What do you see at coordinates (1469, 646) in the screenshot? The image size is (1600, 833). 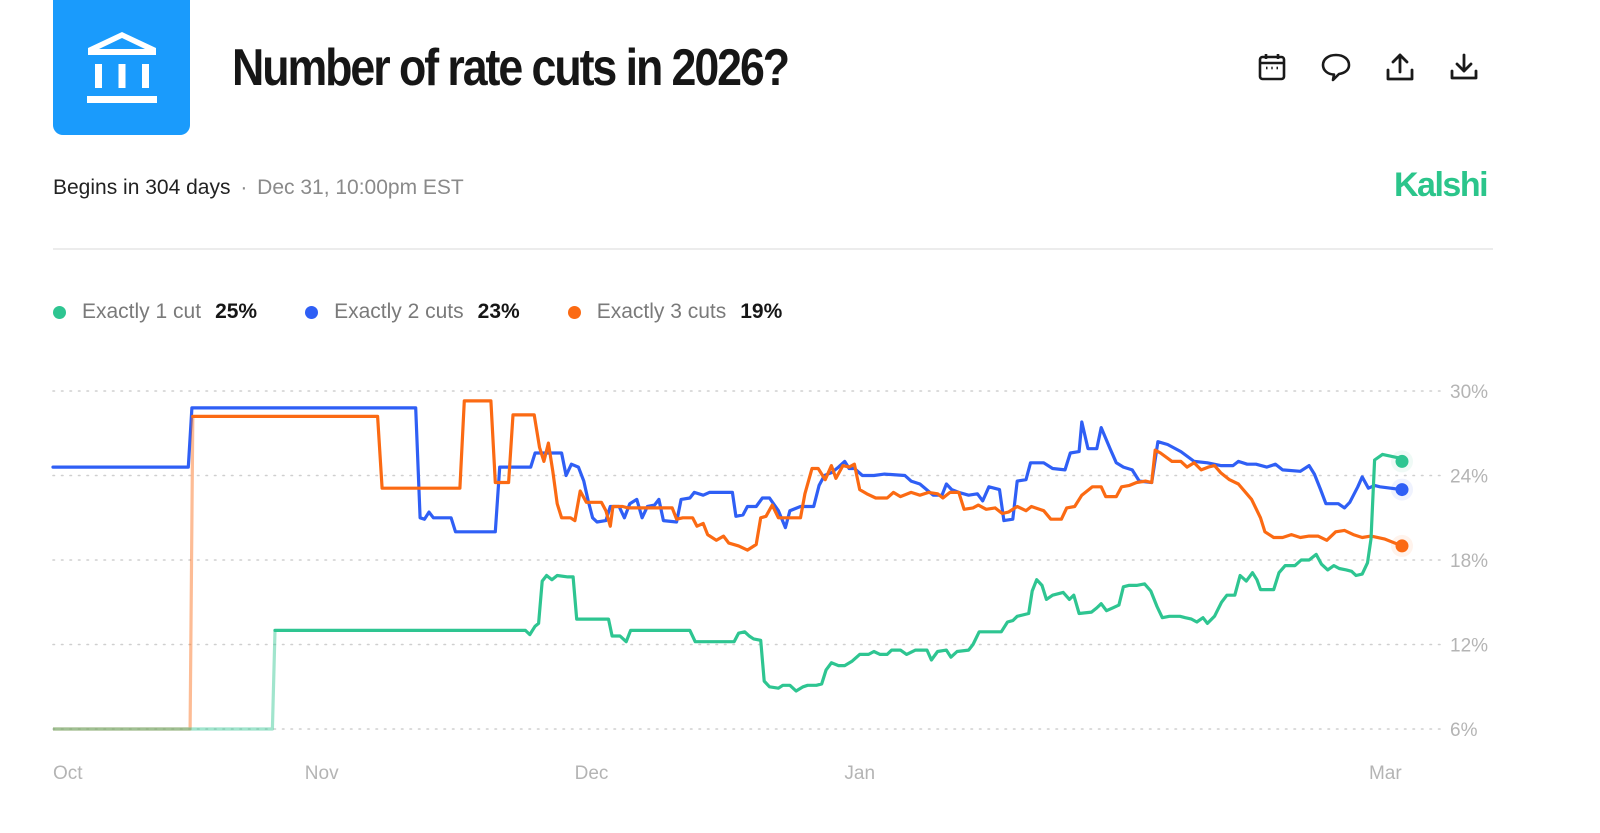 I see `y-tick-label: 12%` at bounding box center [1469, 646].